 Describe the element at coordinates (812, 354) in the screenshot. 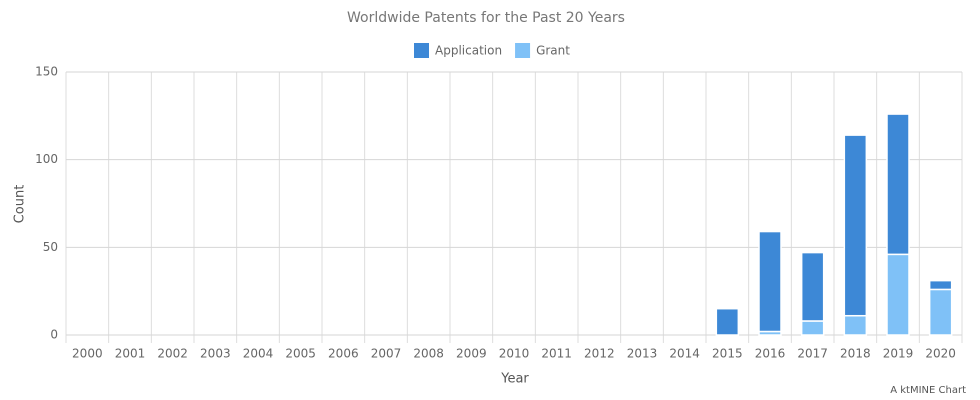

I see `x-tick-label: 2017` at that location.